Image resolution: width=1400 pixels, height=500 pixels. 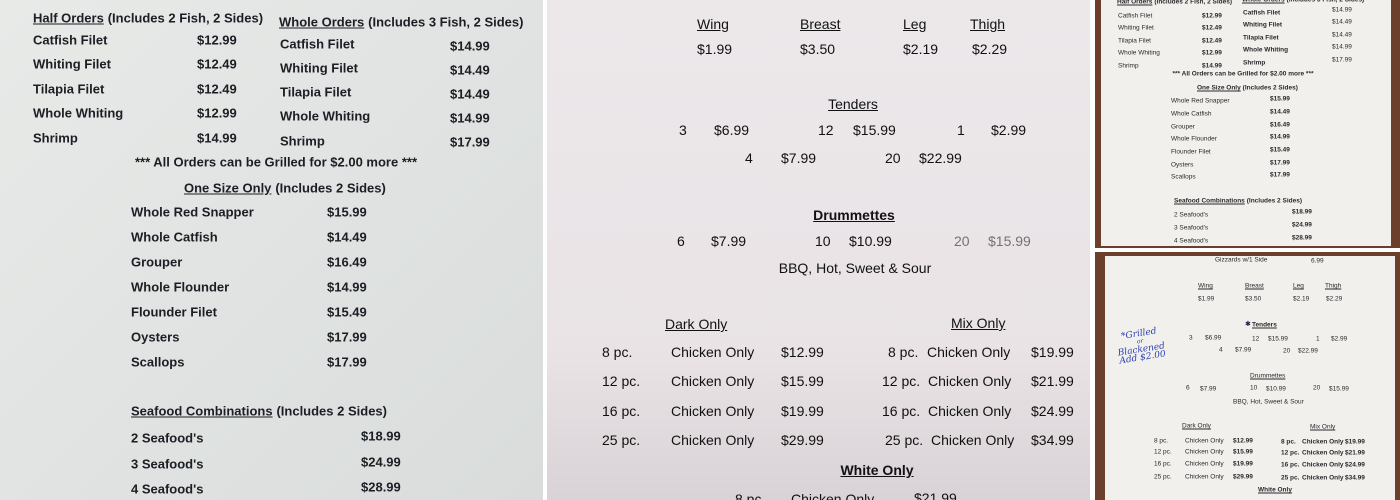 What do you see at coordinates (68, 18) in the screenshot?
I see `section-title: Half Orders` at bounding box center [68, 18].